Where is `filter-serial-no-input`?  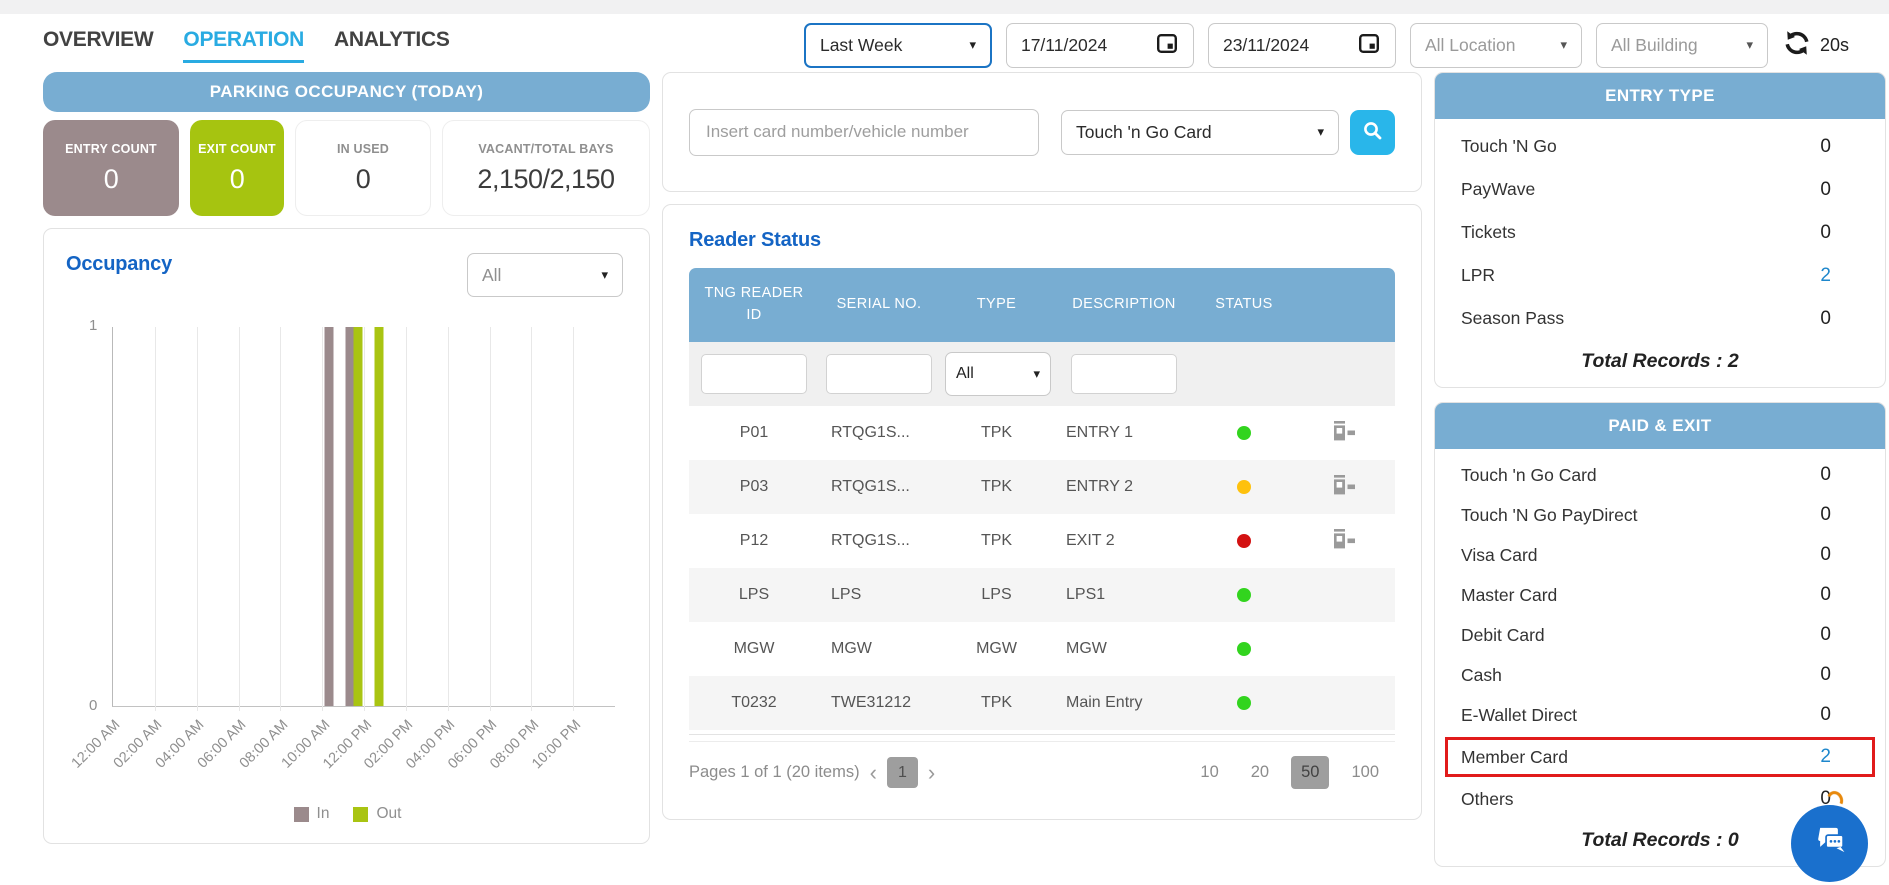
filter-serial-no-input is located at coordinates (879, 374).